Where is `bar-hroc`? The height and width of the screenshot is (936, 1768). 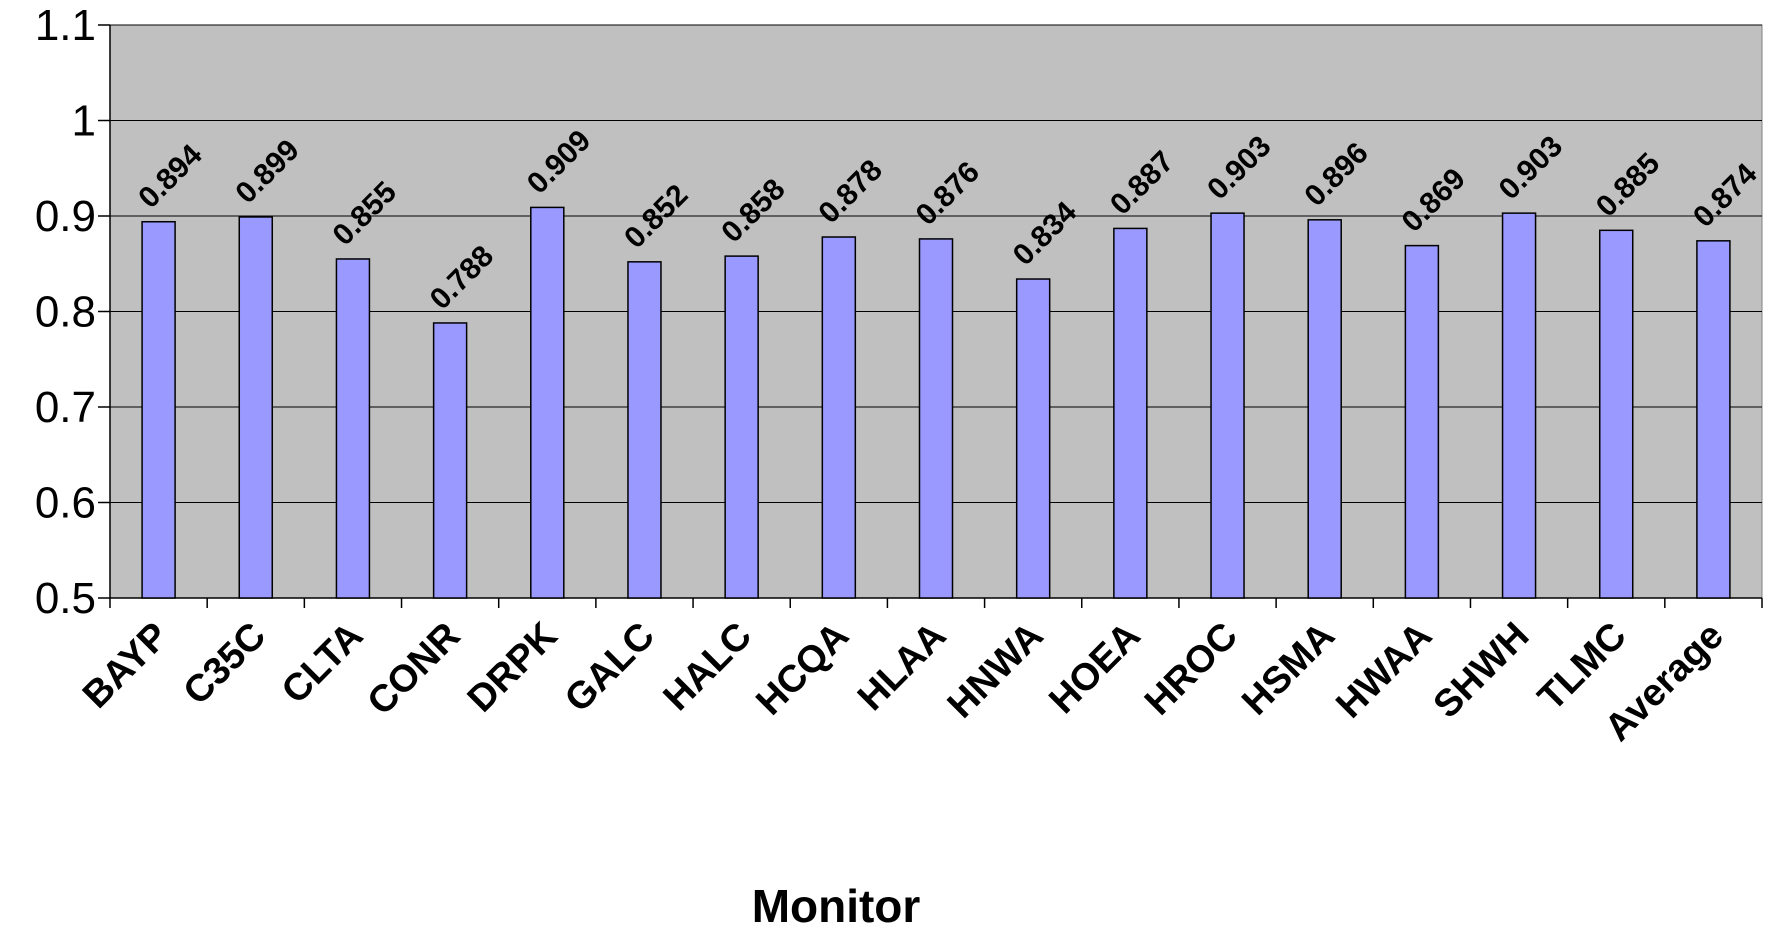
bar-hroc is located at coordinates (1227, 405).